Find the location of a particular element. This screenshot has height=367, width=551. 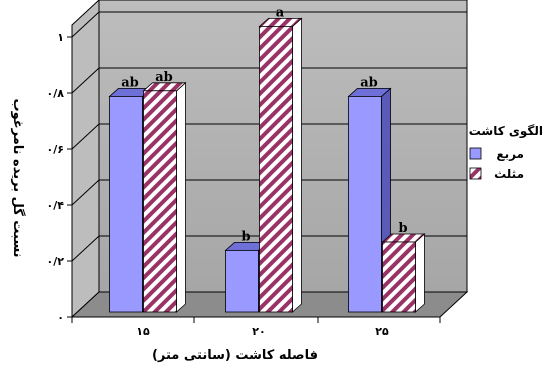

x-tick-label: ۱۵ is located at coordinates (143, 331).